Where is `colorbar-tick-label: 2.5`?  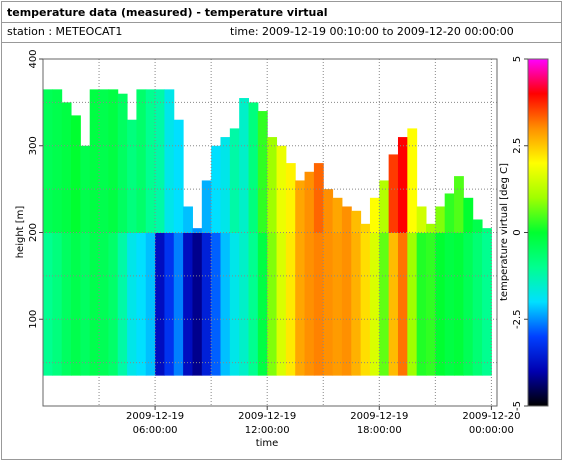
colorbar-tick-label: 2.5 is located at coordinates (517, 146).